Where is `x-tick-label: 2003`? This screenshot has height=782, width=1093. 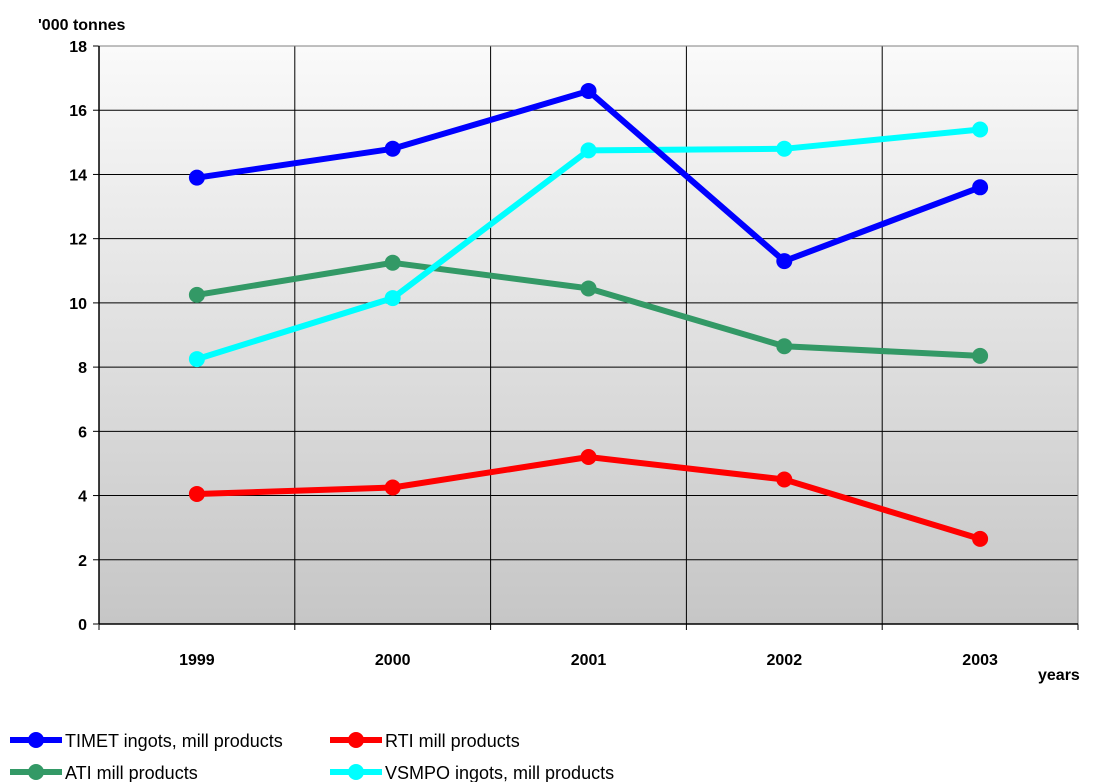
x-tick-label: 2003 is located at coordinates (980, 660).